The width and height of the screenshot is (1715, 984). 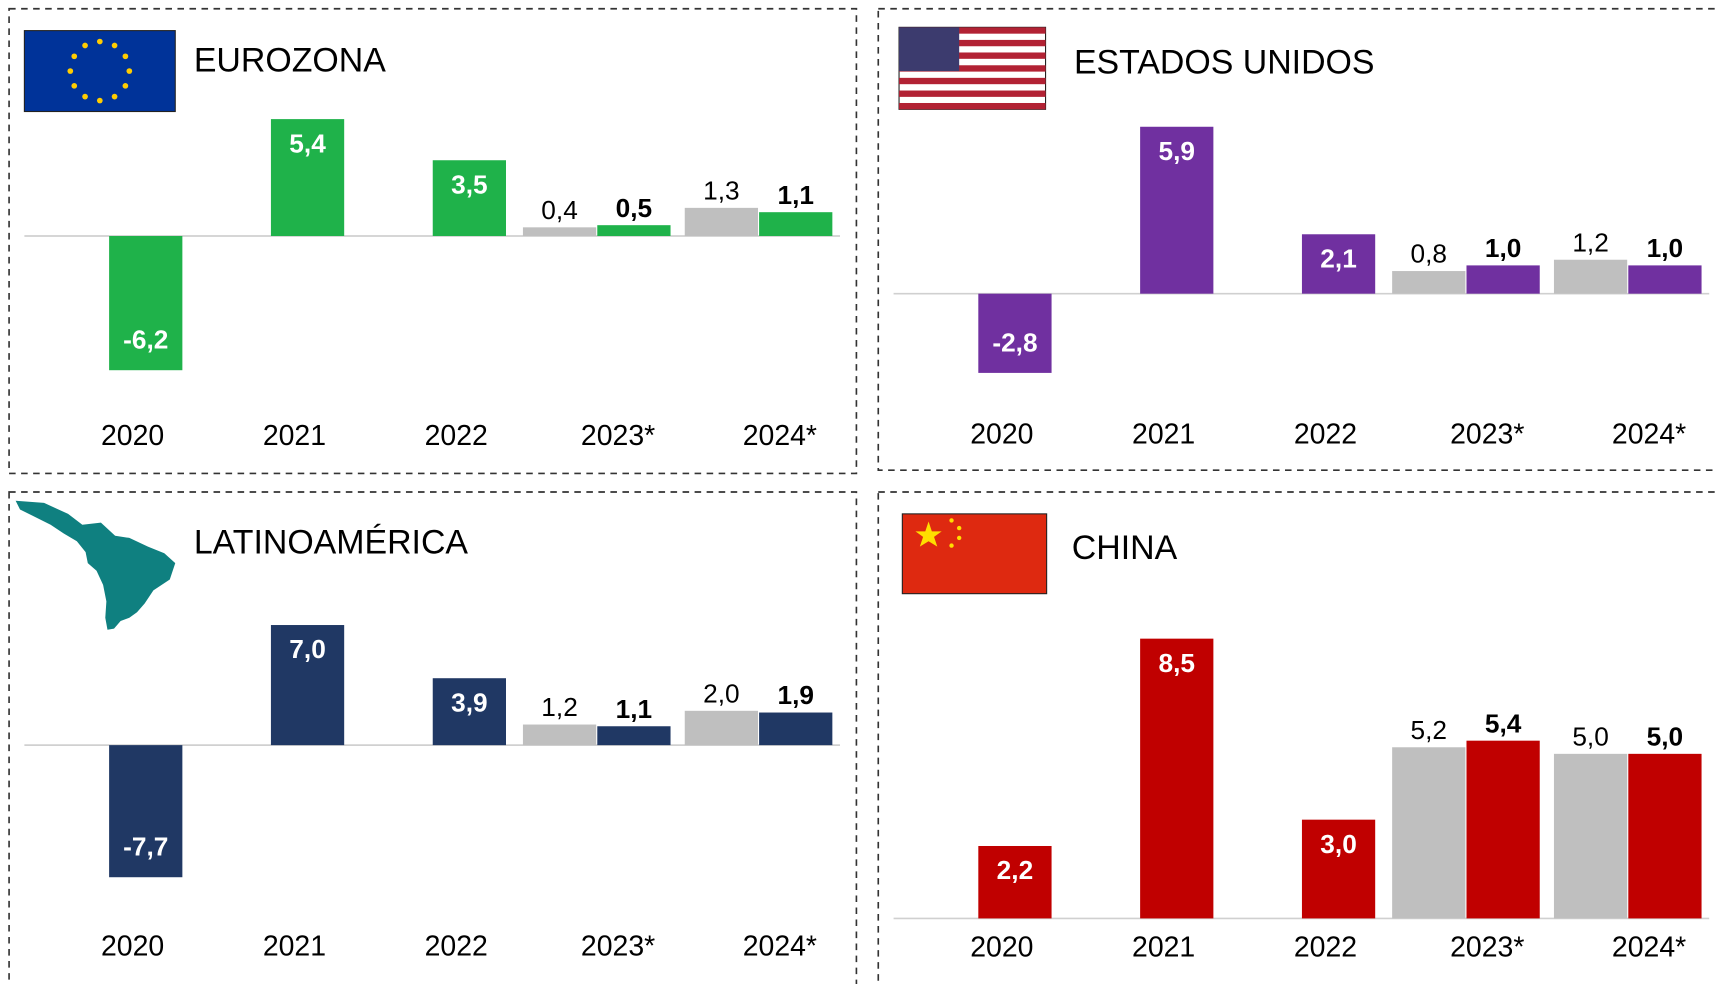 I want to click on chart-title: LATINOAMÉRICA, so click(x=331, y=542).